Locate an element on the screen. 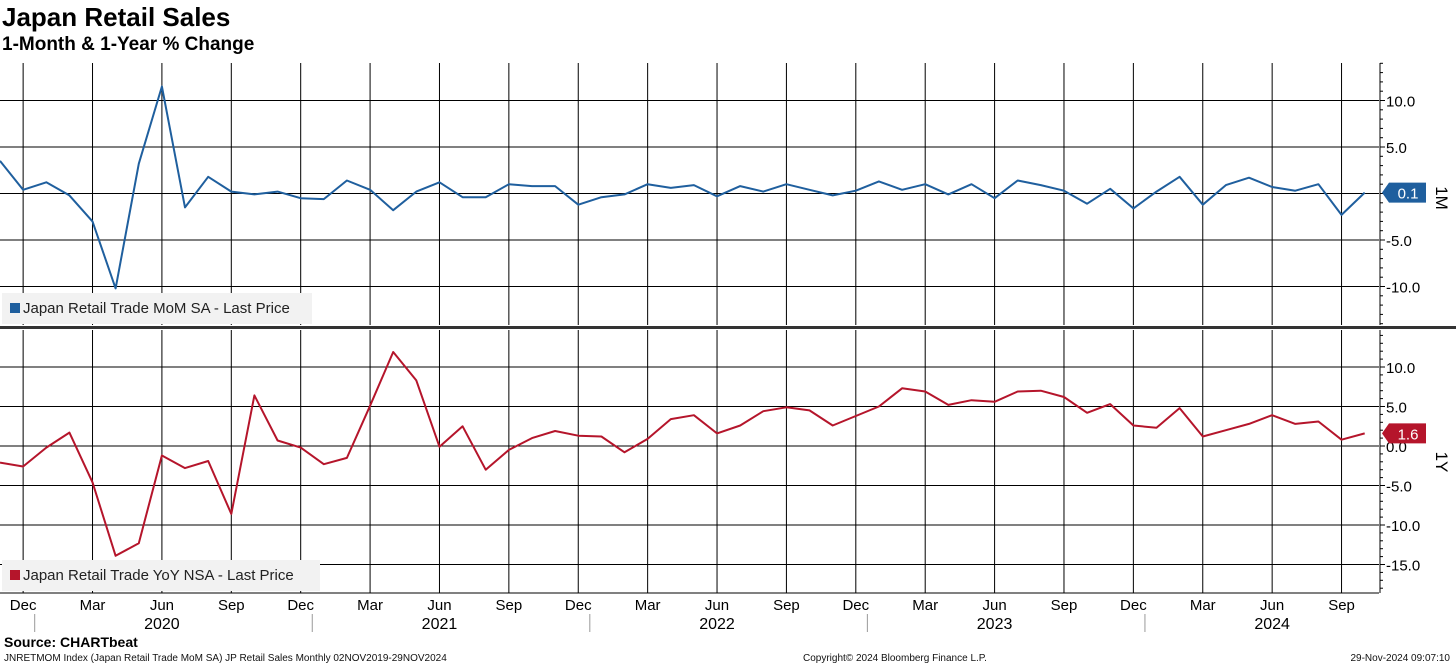  xtick-year-label: 2020 is located at coordinates (162, 624).